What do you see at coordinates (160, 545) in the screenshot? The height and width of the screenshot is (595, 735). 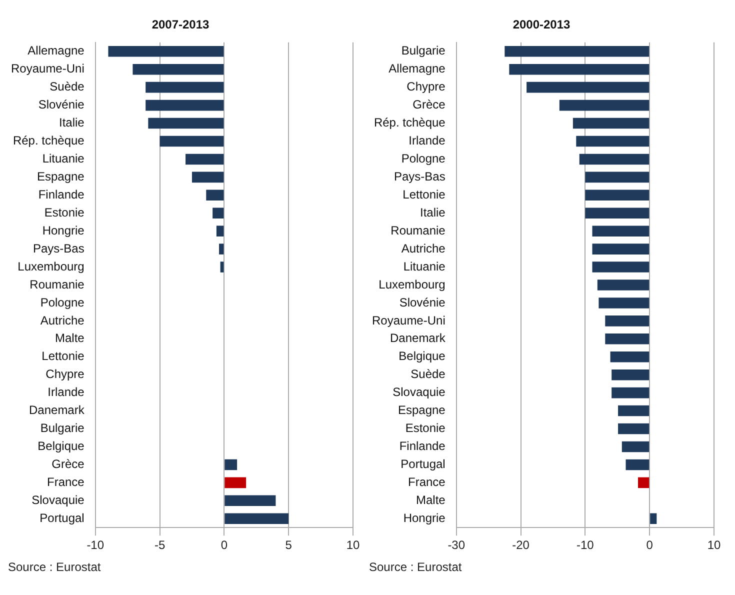 I see `x-tick-label: -5` at bounding box center [160, 545].